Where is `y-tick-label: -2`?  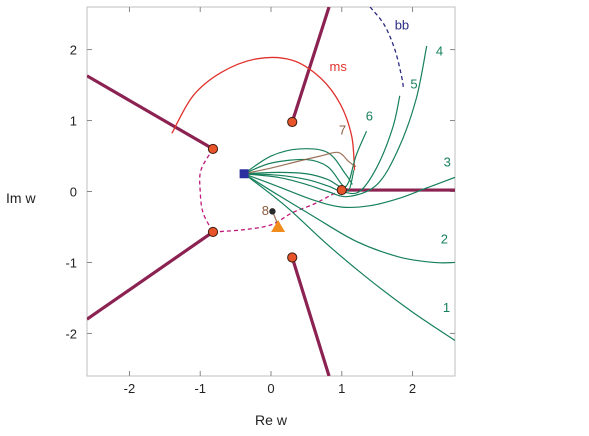 y-tick-label: -2 is located at coordinates (71, 333).